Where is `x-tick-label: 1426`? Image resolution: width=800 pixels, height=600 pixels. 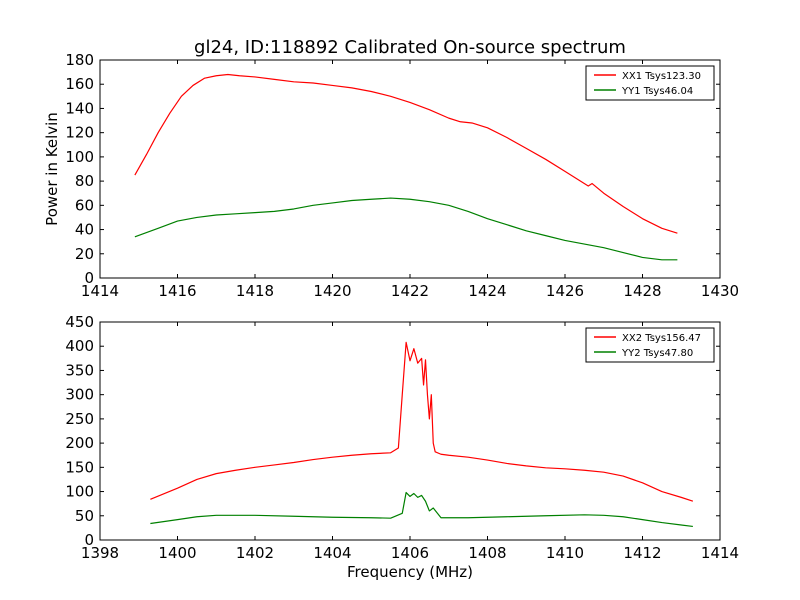
x-tick-label: 1426 is located at coordinates (565, 291).